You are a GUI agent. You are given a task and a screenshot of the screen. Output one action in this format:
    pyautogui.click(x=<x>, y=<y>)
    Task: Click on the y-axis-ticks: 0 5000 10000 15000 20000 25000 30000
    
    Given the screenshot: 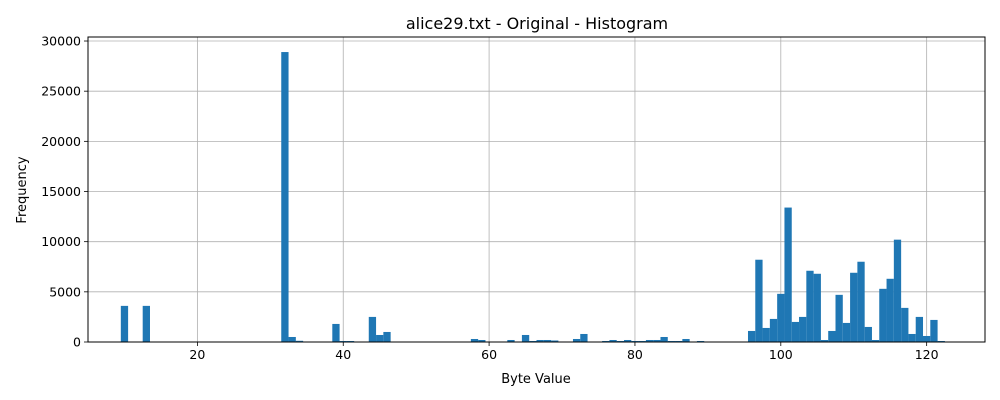 What is the action you would take?
    pyautogui.click(x=64, y=192)
    